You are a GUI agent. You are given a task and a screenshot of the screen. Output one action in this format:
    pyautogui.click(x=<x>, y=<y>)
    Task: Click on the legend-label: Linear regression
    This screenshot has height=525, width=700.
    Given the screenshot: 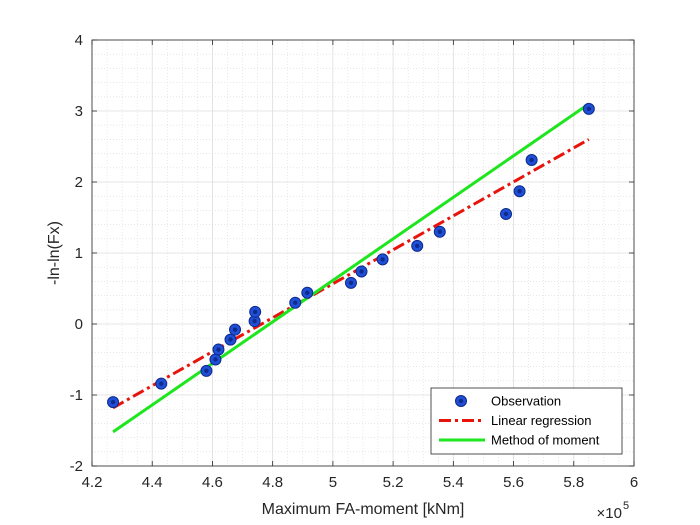 What is the action you would take?
    pyautogui.click(x=541, y=420)
    